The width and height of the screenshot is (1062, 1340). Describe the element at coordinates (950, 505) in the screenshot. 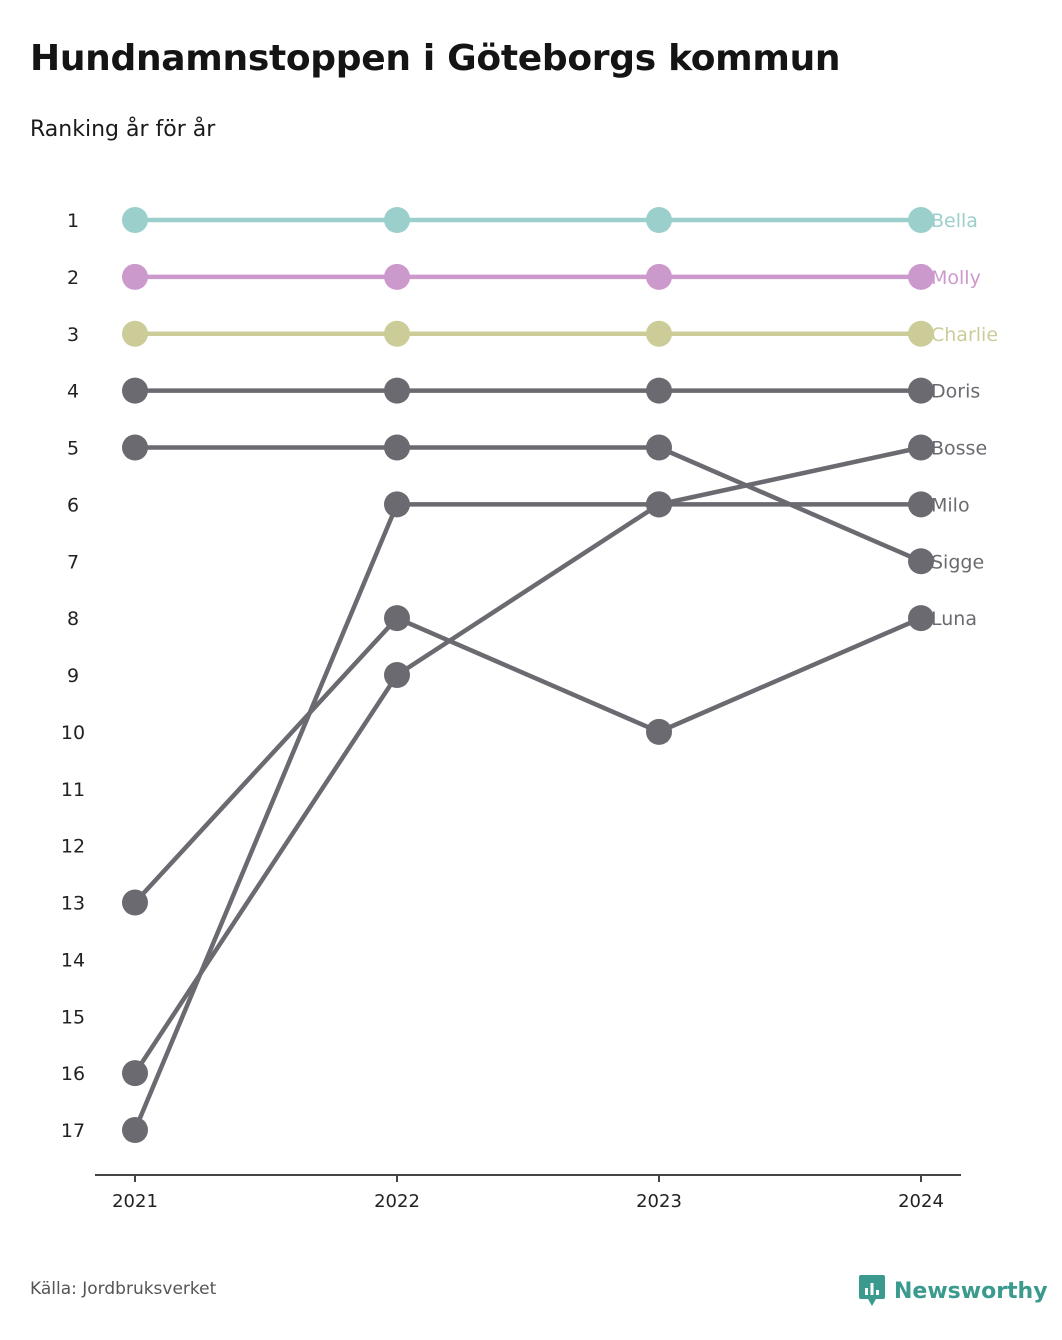

I see `series-label-milo: Milo` at that location.